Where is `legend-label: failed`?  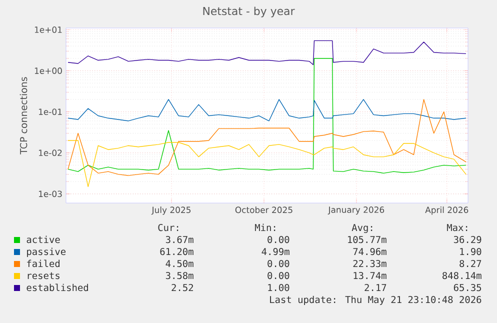
legend-label: failed is located at coordinates (43, 264).